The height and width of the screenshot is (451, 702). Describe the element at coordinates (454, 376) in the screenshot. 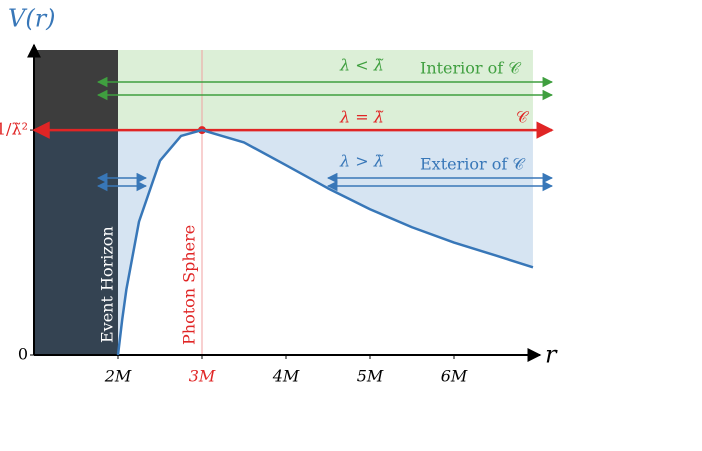

I see `x-tick-label: 6M` at that location.